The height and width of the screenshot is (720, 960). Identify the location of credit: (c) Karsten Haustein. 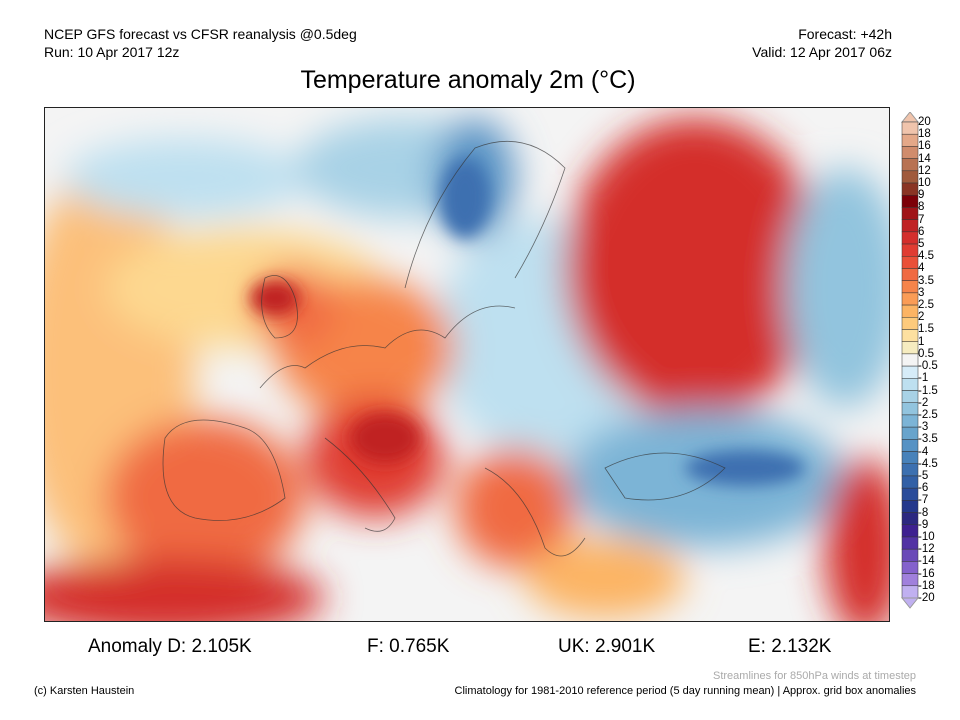
(84, 691).